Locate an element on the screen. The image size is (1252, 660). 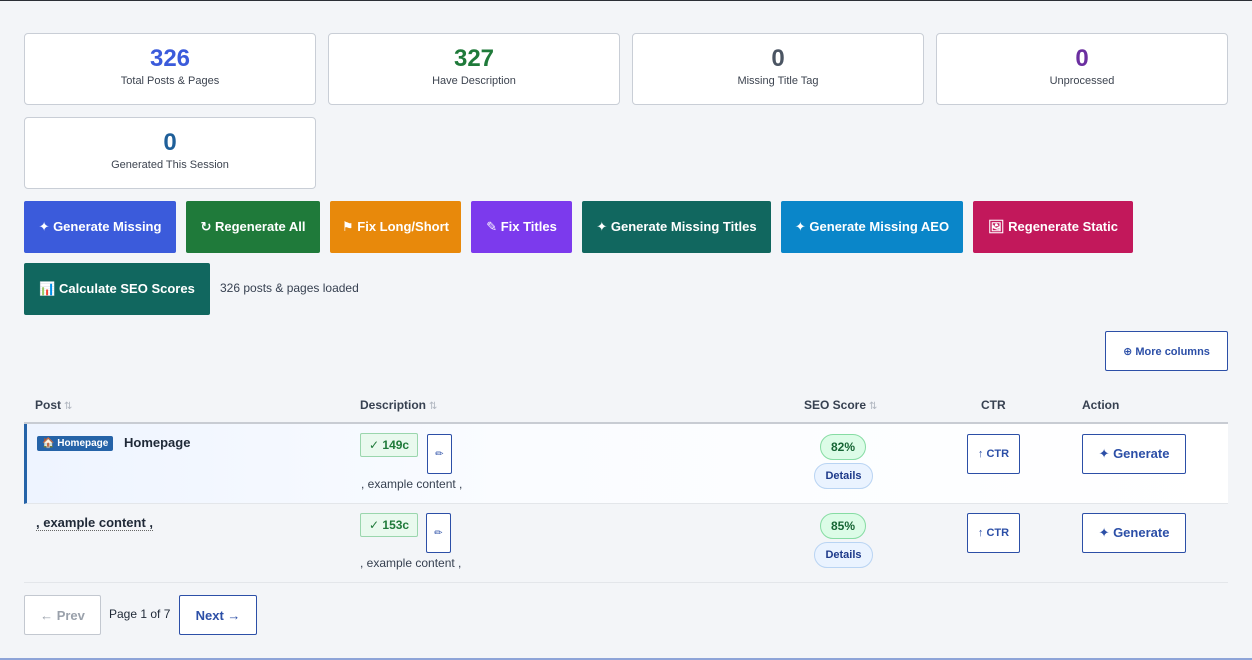
column-header-action: Action is located at coordinates (1101, 405).